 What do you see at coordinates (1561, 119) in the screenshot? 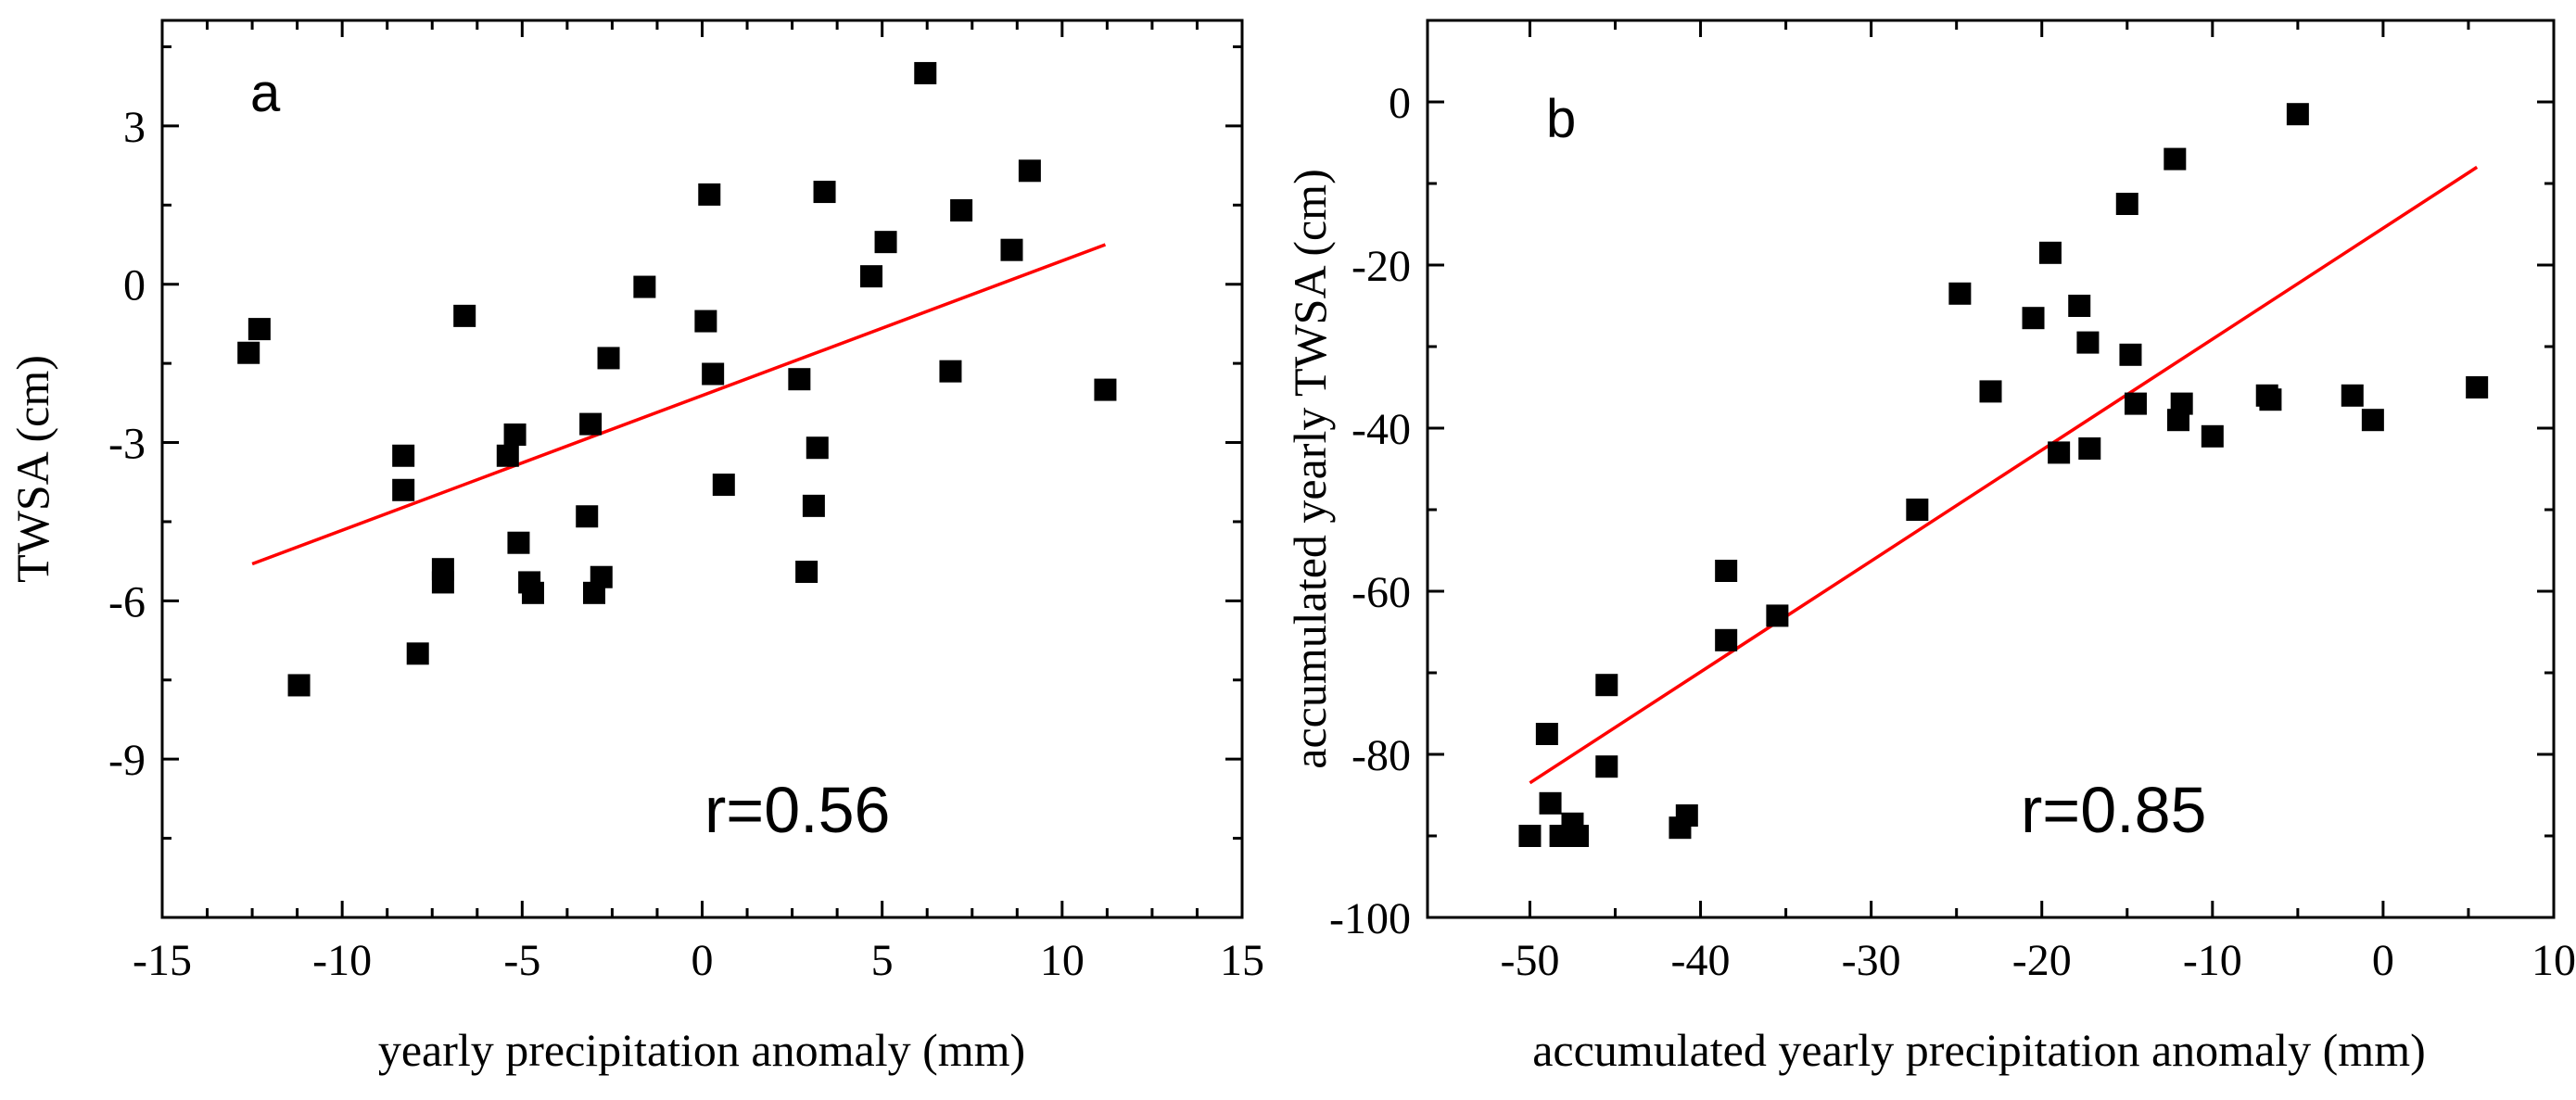
I see `panel-b-panel-letter: b` at bounding box center [1561, 119].